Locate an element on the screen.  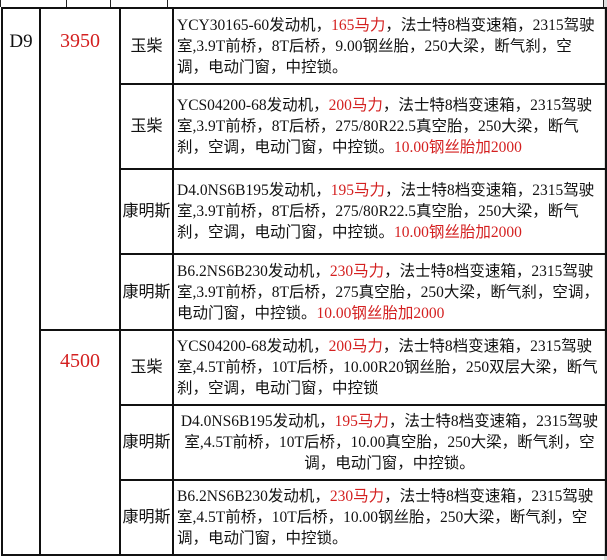
model-cell: D9 is located at coordinates (21, 281).